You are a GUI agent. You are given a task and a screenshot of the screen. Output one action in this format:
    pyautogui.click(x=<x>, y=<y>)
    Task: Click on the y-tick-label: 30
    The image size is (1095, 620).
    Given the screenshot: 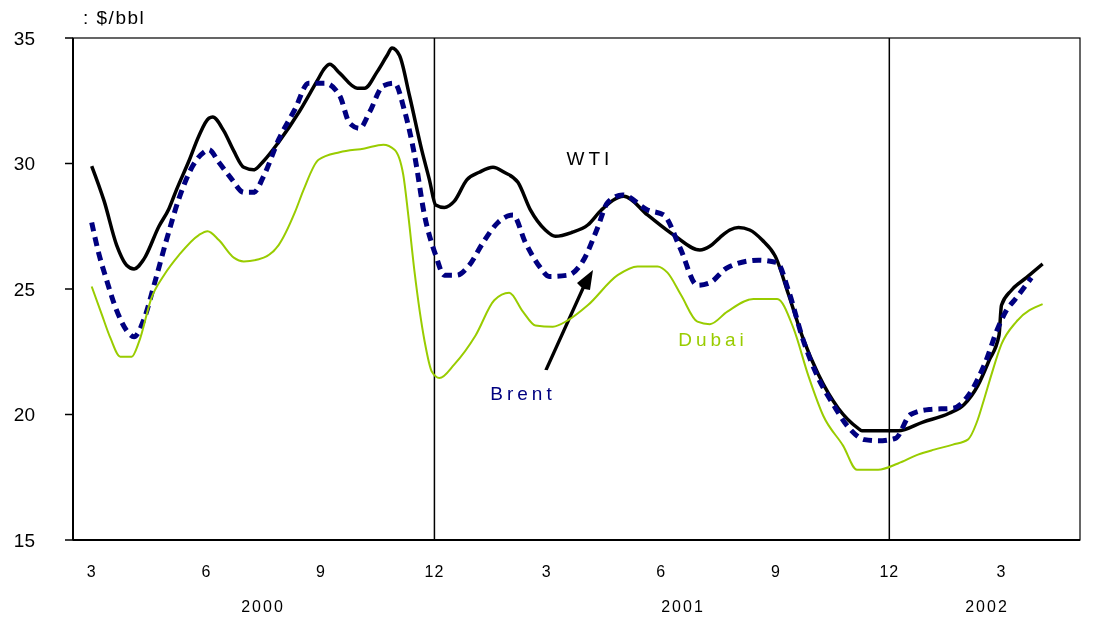 What is the action you would take?
    pyautogui.click(x=24, y=164)
    